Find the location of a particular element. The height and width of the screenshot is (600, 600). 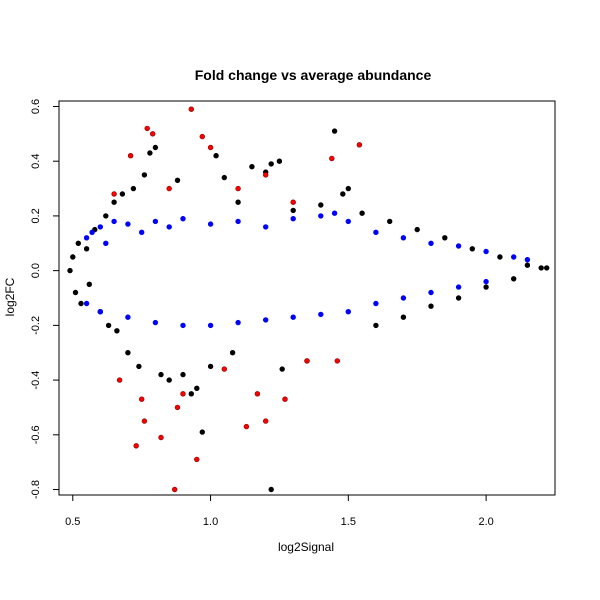

x-tick-label: 2.0 is located at coordinates (485, 522).